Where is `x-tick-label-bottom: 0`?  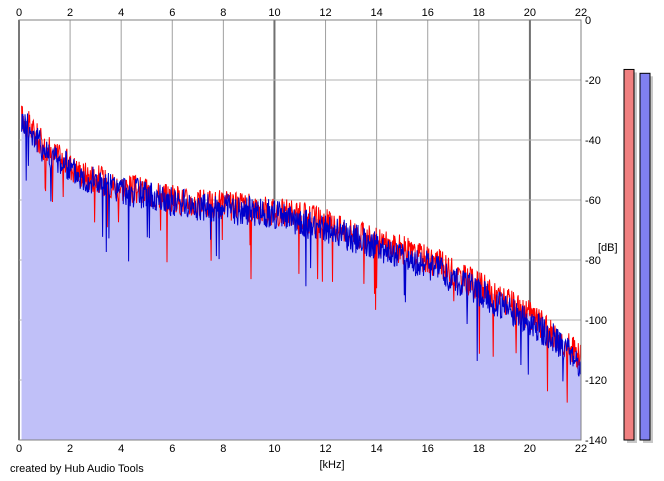 x-tick-label-bottom: 0 is located at coordinates (19, 449).